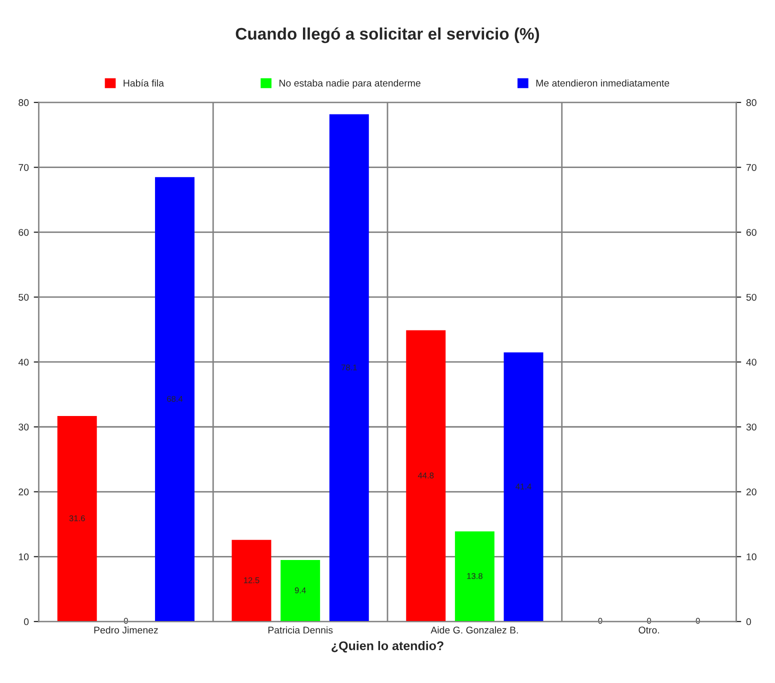 Image resolution: width=775 pixels, height=683 pixels. What do you see at coordinates (603, 83) in the screenshot?
I see `legend-label: Me atendieron inmediatamente` at bounding box center [603, 83].